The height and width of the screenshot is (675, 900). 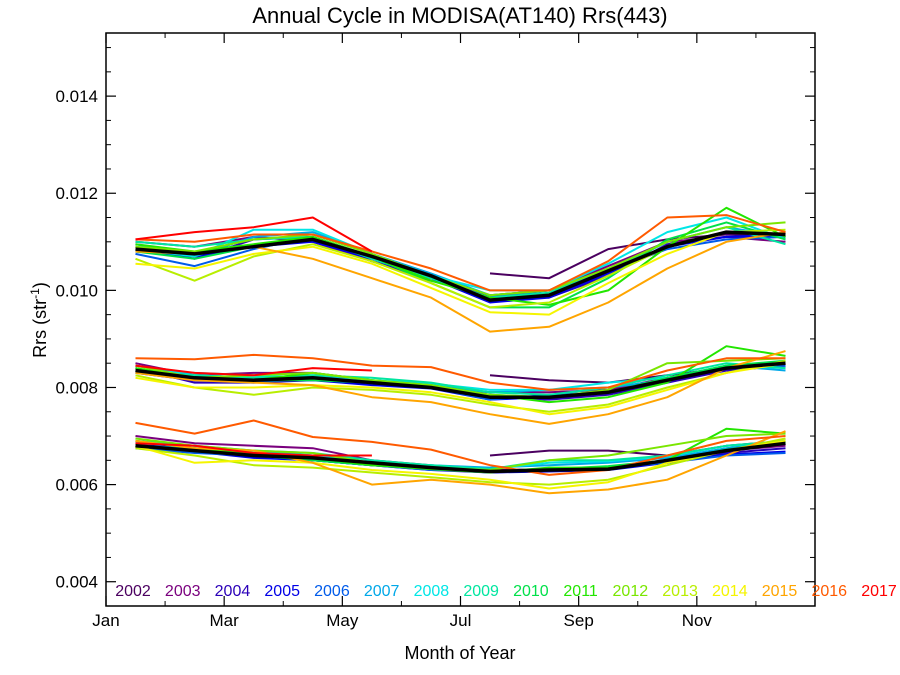 What do you see at coordinates (580, 591) in the screenshot?
I see `legend-label-2011: 2011` at bounding box center [580, 591].